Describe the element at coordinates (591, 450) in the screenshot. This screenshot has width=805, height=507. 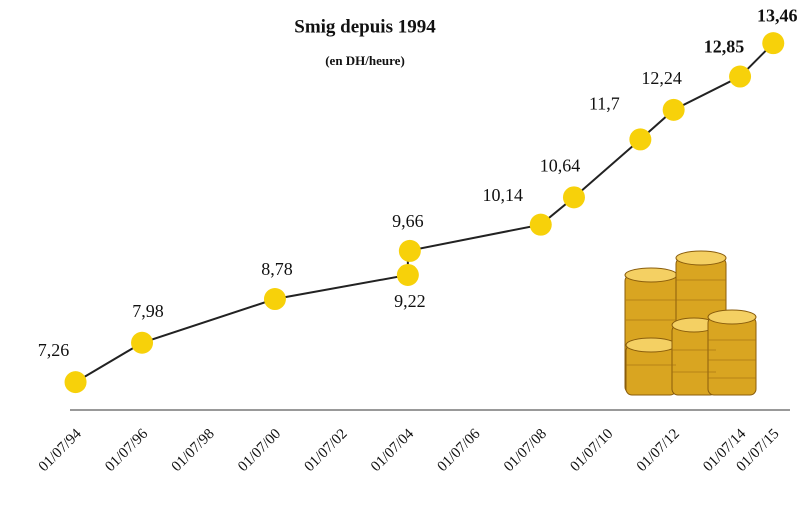
I see `x-tick-label: 01/07/10` at that location.